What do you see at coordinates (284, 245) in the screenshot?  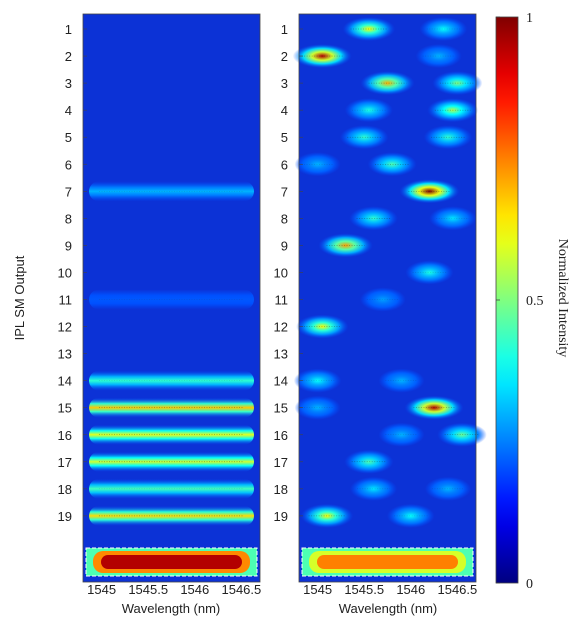 I see `right-y-tick-label: 9` at bounding box center [284, 245].